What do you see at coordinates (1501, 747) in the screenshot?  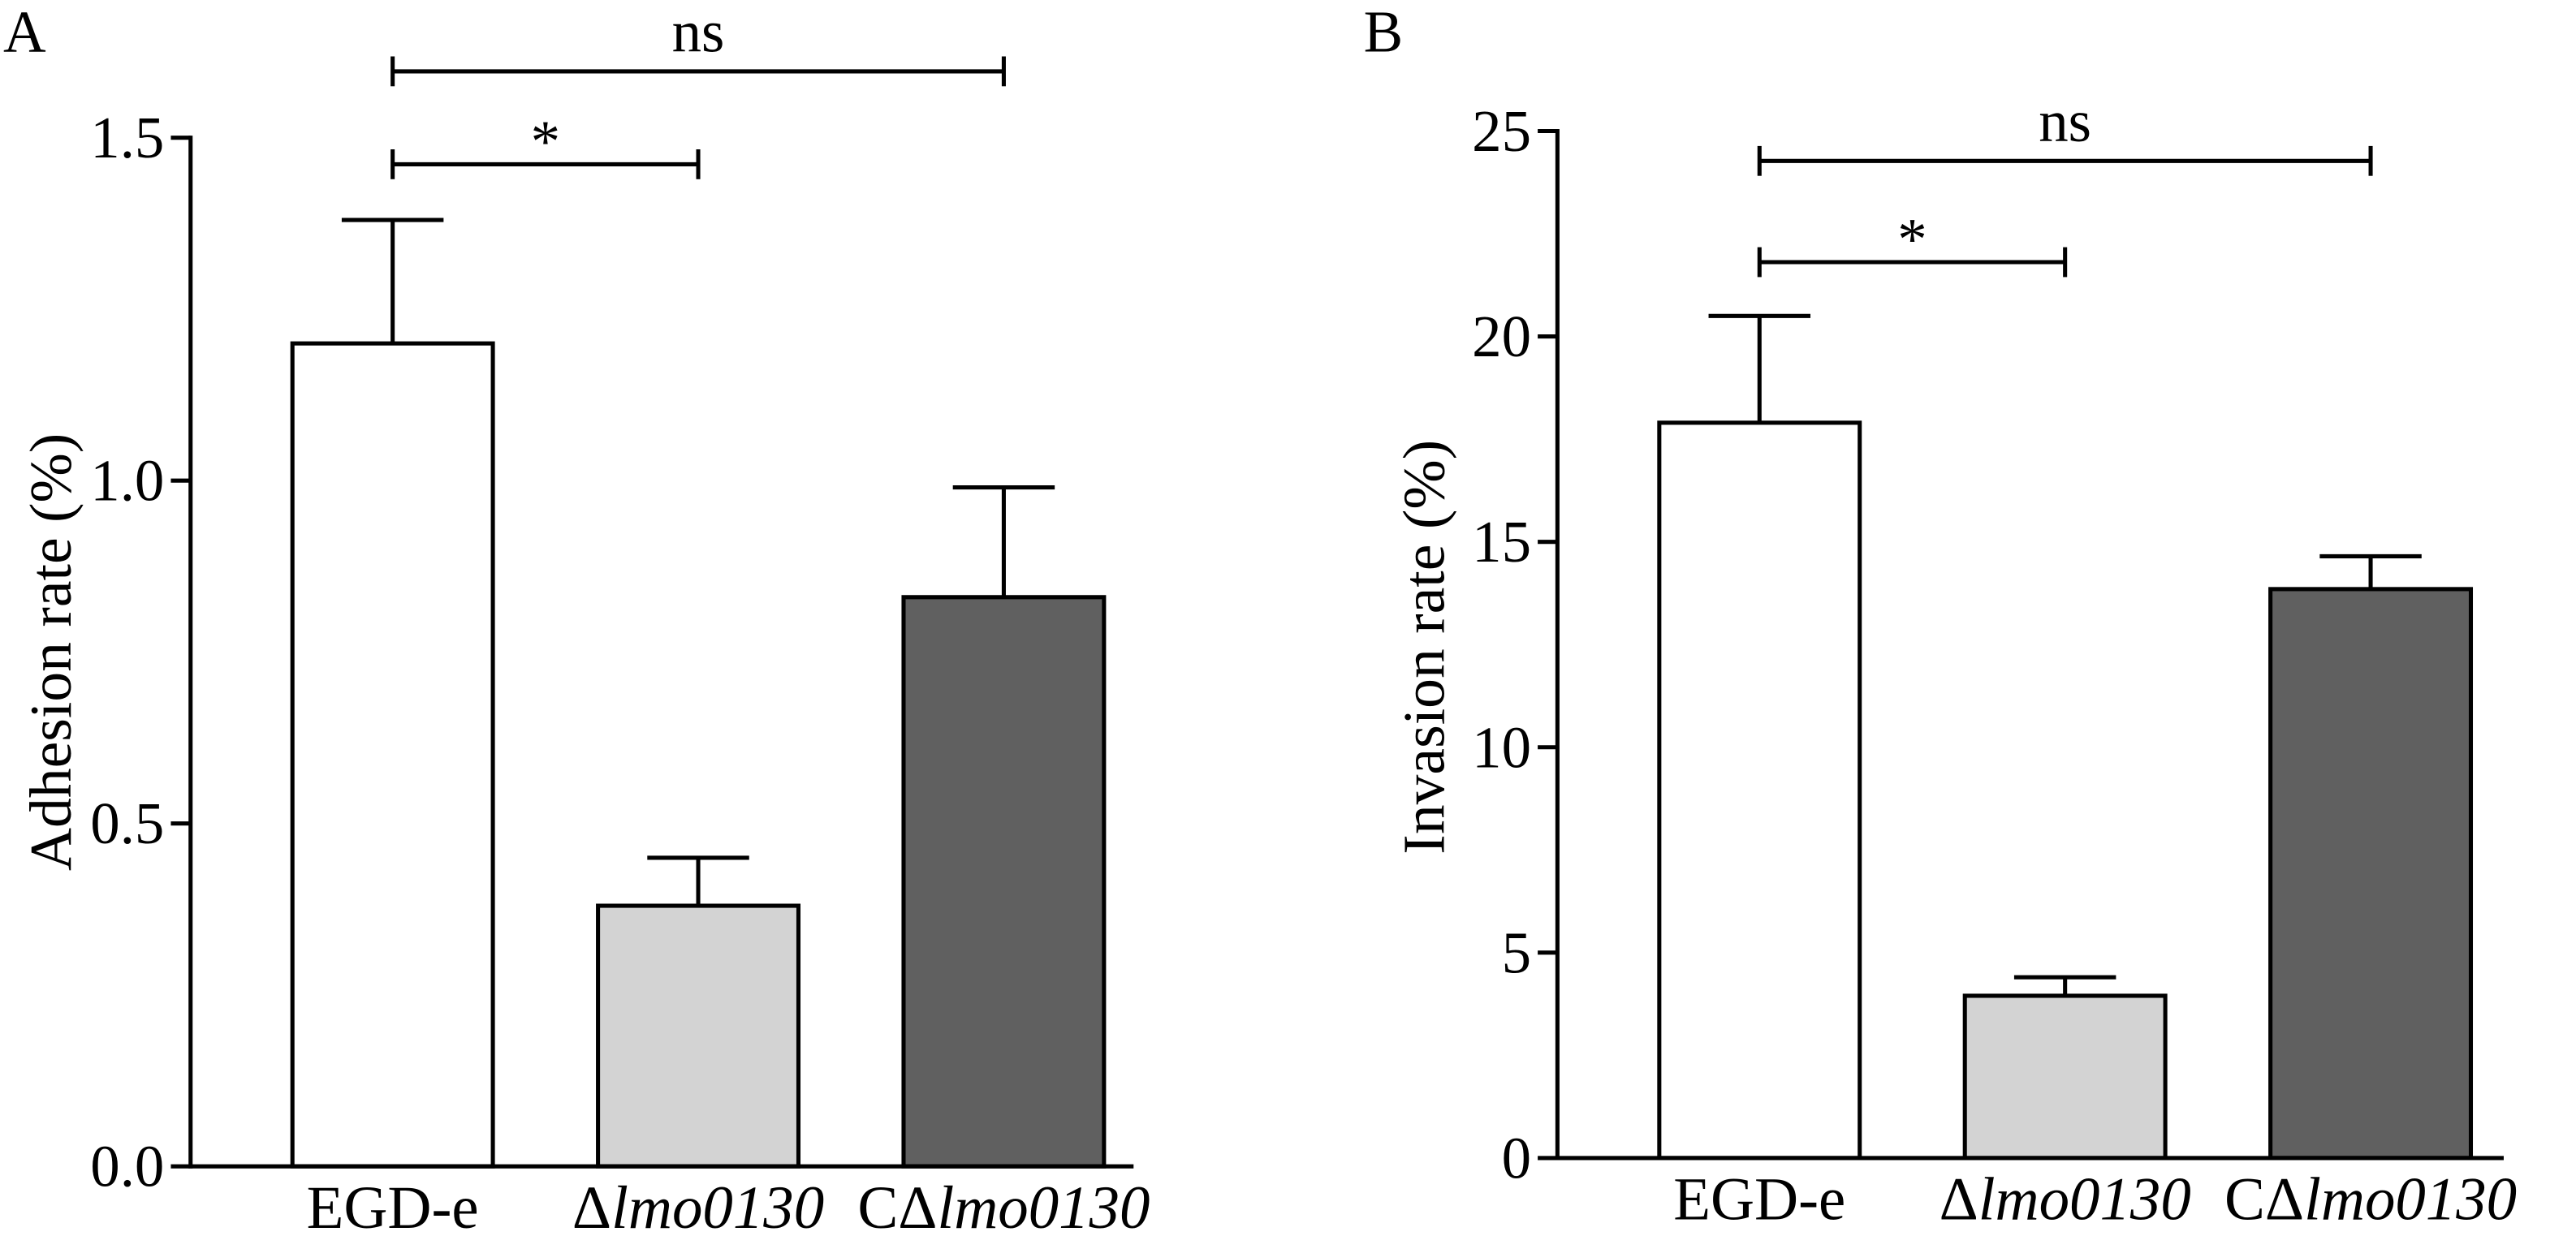 I see `y-tick-label-b: 10` at bounding box center [1501, 747].